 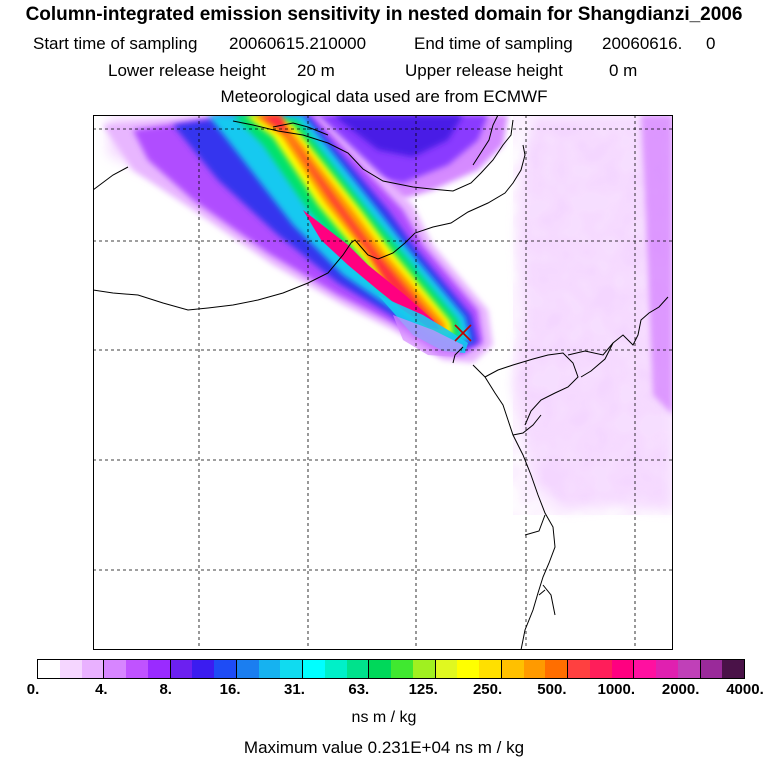 I want to click on colorbar-tick-label: 250., so click(x=487, y=689).